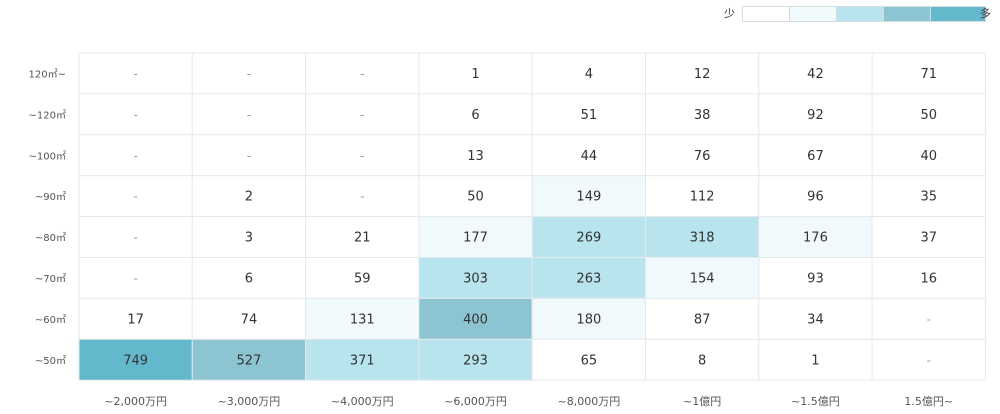 The width and height of the screenshot is (1000, 414). What do you see at coordinates (47, 156) in the screenshot?
I see `row-label: ~100㎡` at bounding box center [47, 156].